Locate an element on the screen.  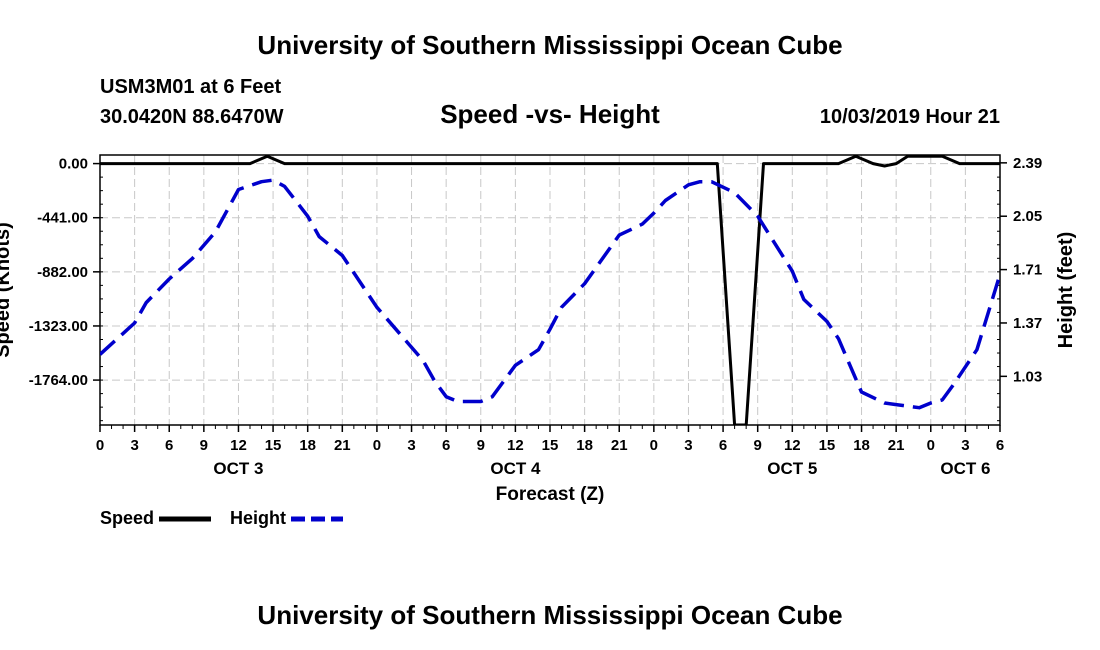
y-left-tick-label: -1323.00 is located at coordinates (58, 326).